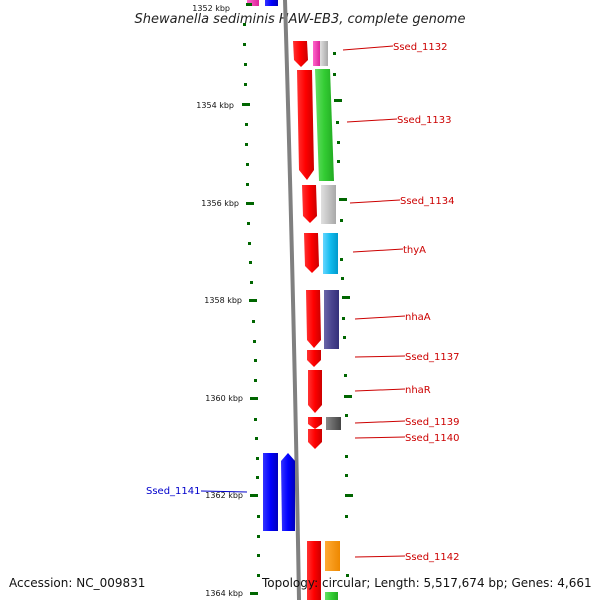 The width and height of the screenshot is (600, 600). Describe the element at coordinates (220, 203) in the screenshot. I see `kbp-label-1356: 1356 kbp` at that location.